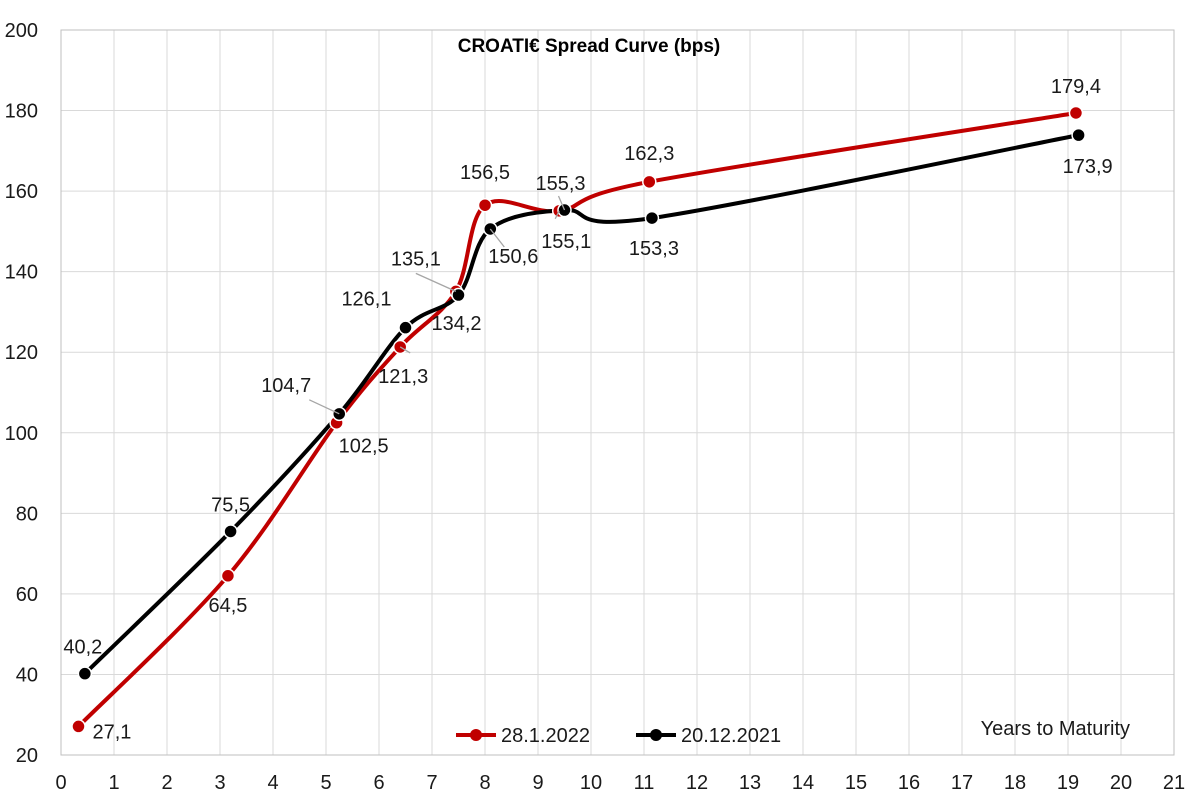 The image size is (1201, 802). What do you see at coordinates (803, 783) in the screenshot?
I see `x-tick-label: 14` at bounding box center [803, 783].